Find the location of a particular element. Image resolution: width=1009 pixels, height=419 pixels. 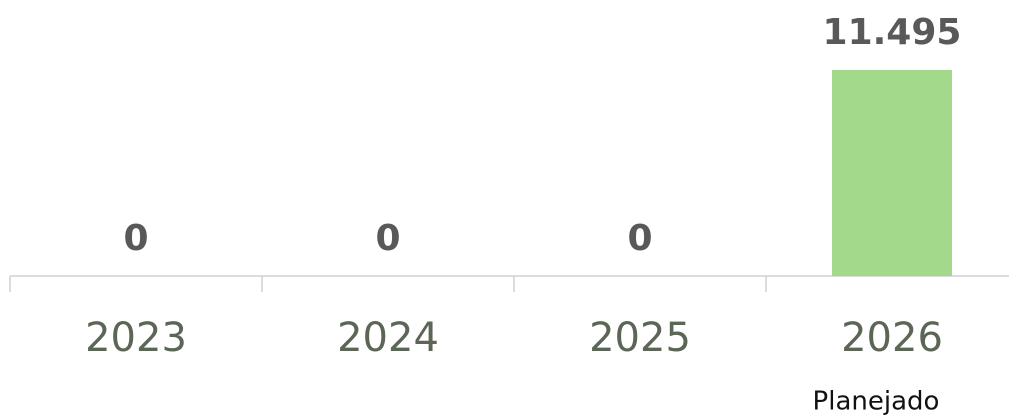

x-tick-label: 2023 is located at coordinates (136, 338).